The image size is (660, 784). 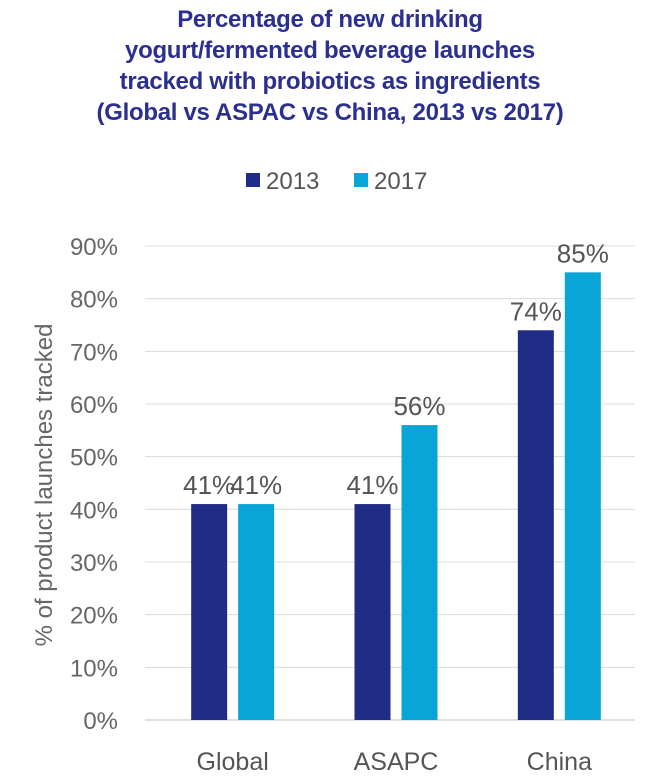 I want to click on x-axis-categories: Global ASAPC China, so click(x=395, y=762).